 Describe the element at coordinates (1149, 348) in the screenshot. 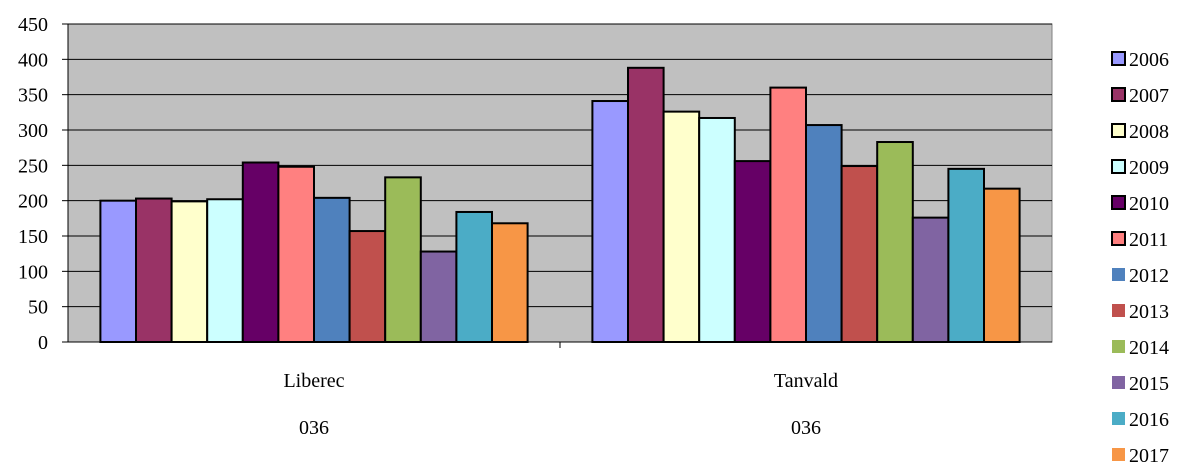

I see `legend-label-2014: 2014` at that location.